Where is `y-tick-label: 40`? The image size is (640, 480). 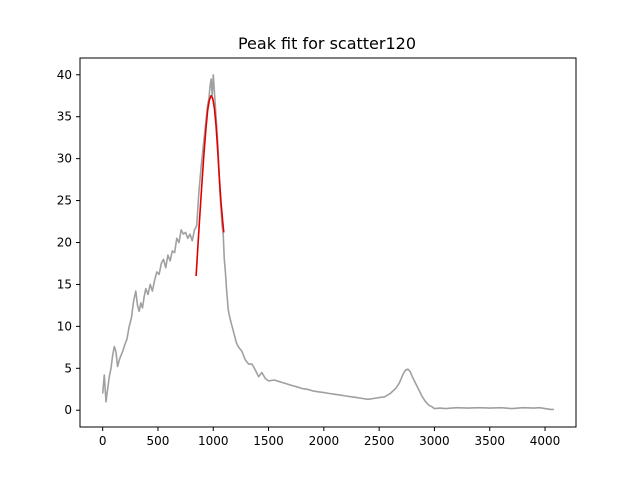
y-tick-label: 40 is located at coordinates (64, 75).